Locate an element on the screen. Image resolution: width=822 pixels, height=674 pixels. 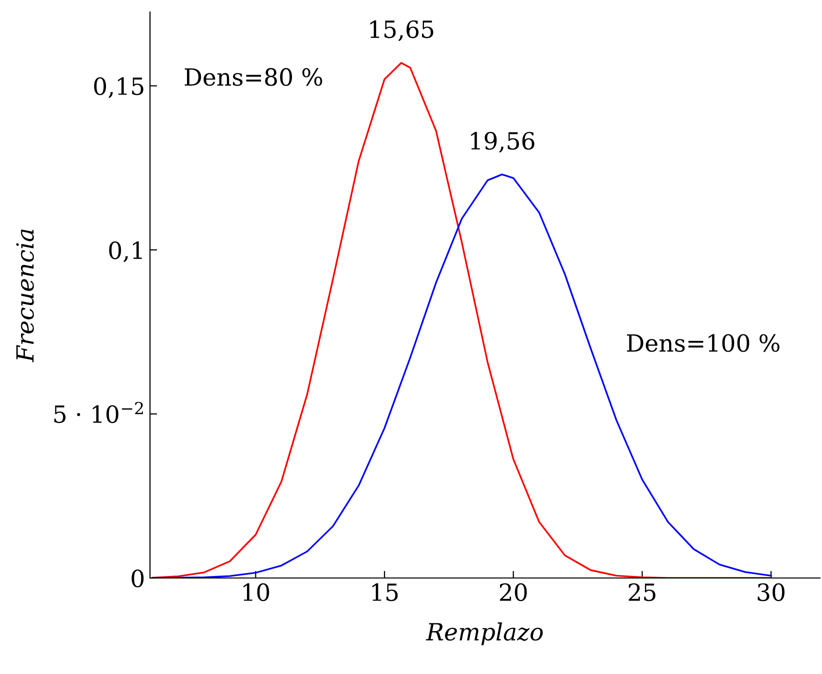
y-axis-title: Frecuencia is located at coordinates (25, 296).